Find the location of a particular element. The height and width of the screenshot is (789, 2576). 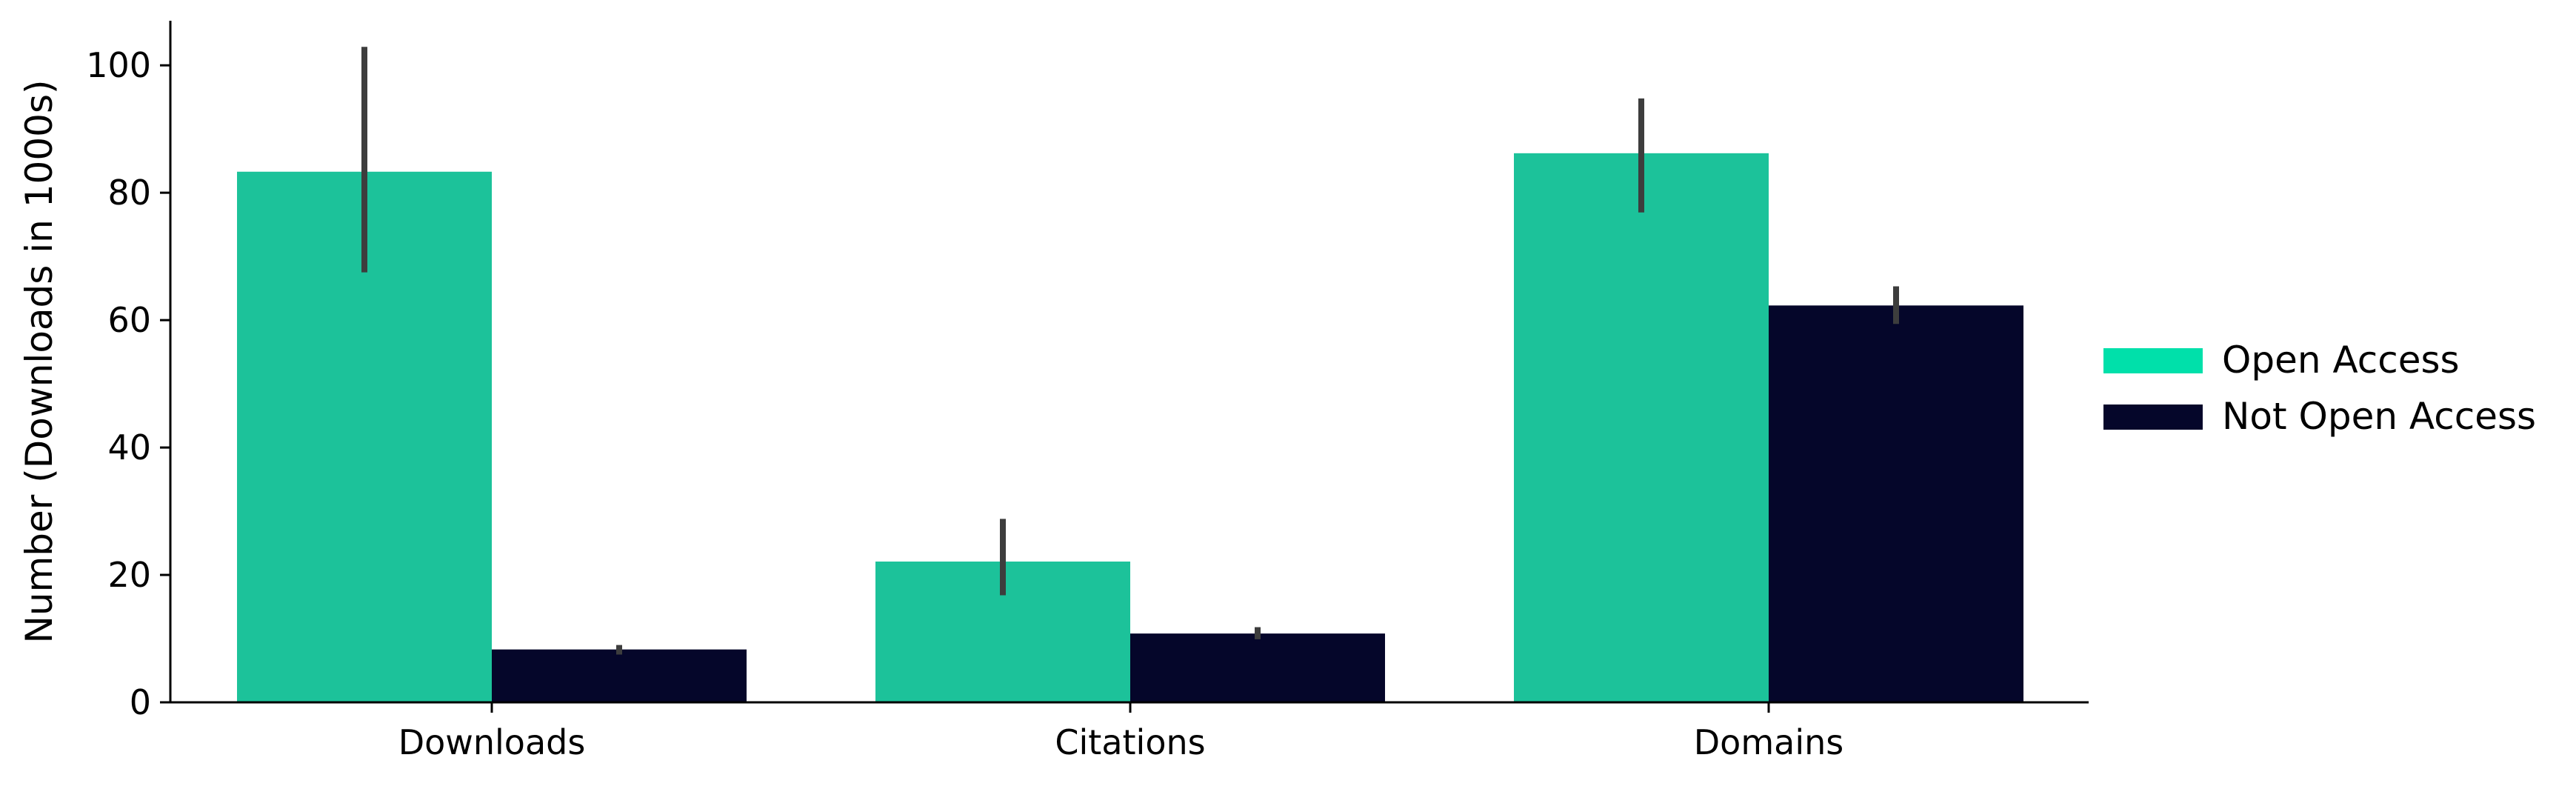

legend: Open Access Not Open Access is located at coordinates (2319, 389).